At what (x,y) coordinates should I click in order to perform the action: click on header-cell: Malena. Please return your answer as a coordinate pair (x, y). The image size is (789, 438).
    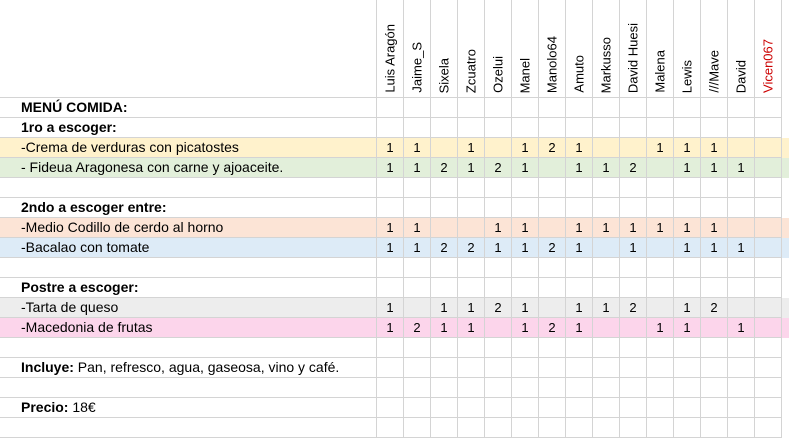
    Looking at the image, I should click on (660, 49).